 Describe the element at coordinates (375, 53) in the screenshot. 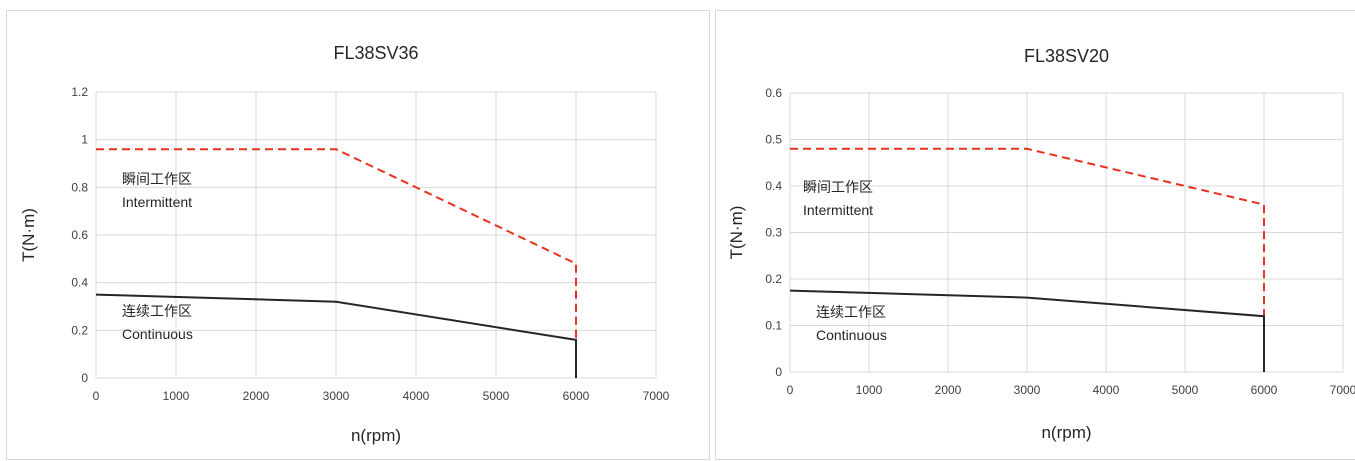

I see `chart-title: FL38SV36` at that location.